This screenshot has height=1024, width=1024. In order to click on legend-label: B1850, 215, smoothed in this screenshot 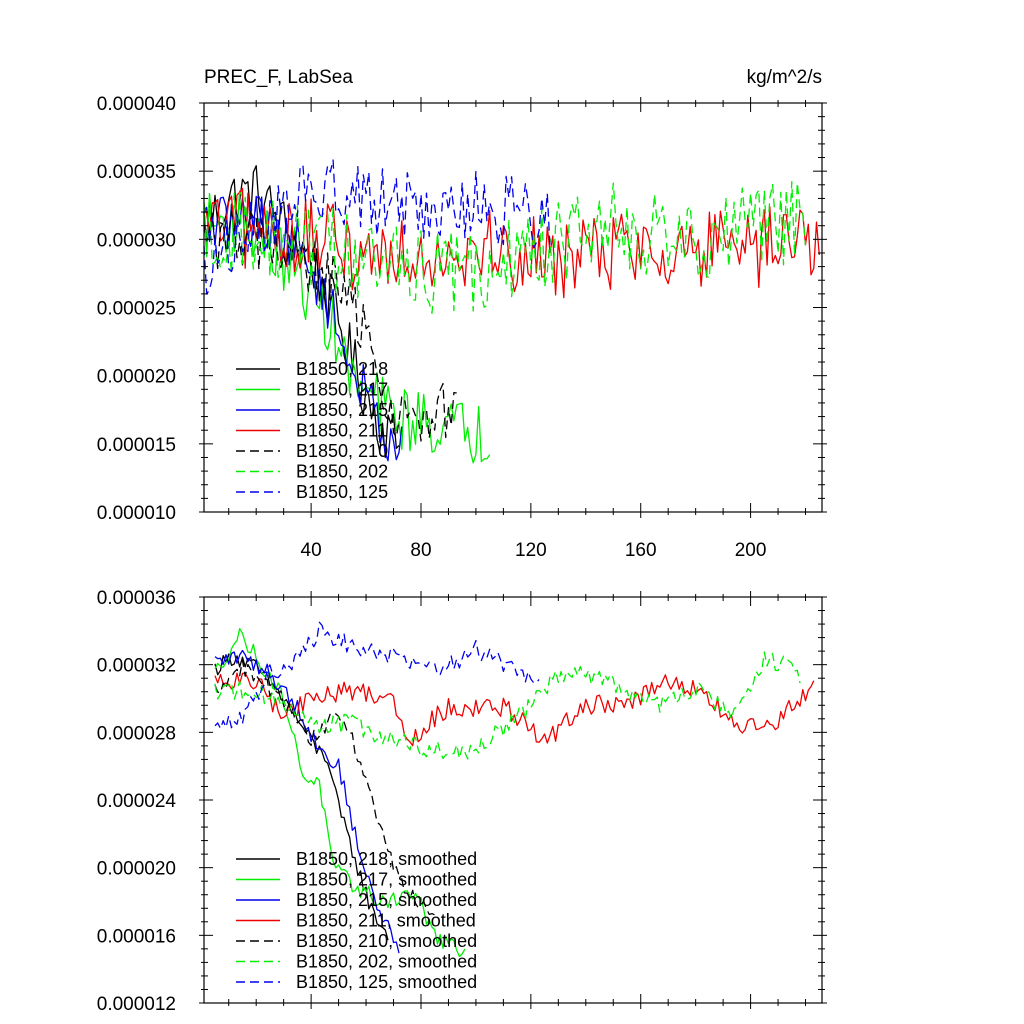, I will do `click(386, 900)`.